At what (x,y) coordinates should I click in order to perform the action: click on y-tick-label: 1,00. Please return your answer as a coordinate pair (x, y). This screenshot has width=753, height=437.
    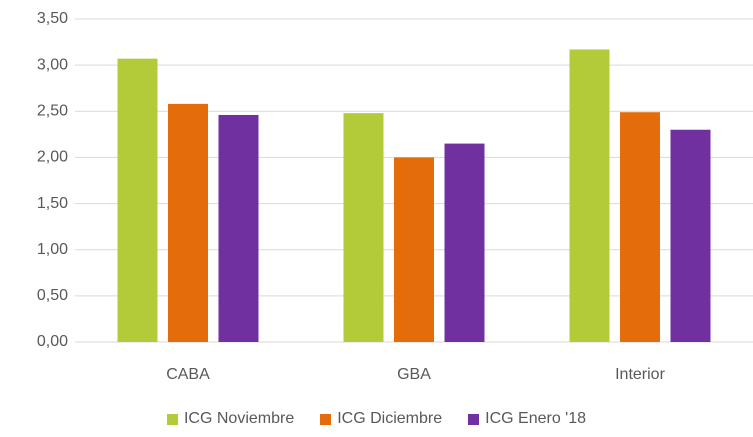
    Looking at the image, I should click on (52, 249).